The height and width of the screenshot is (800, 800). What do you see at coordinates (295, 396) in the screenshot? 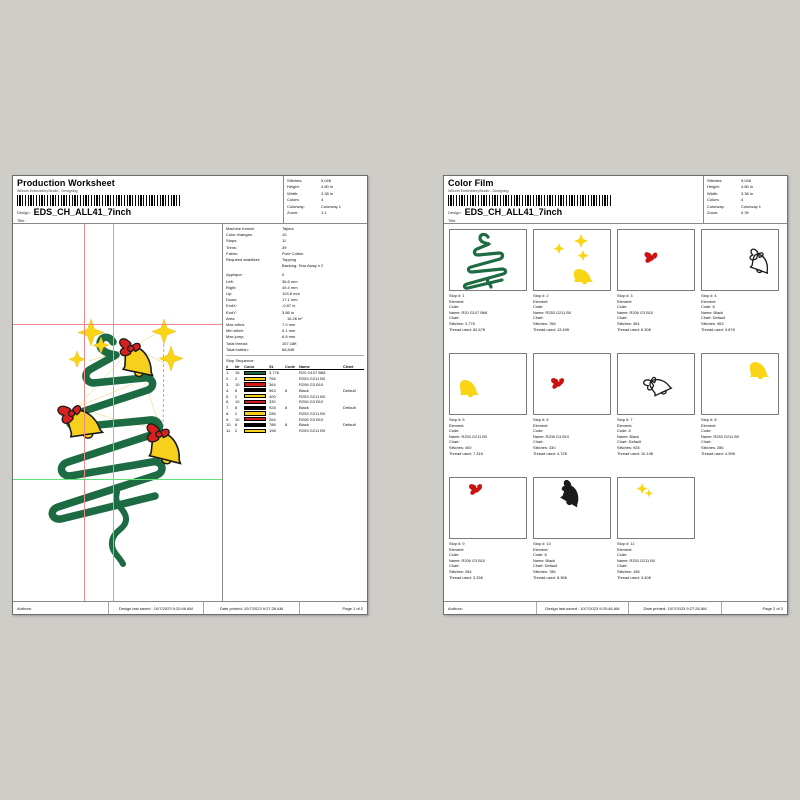
I see `table-row: 5. 2 400 R253 G211 B0` at bounding box center [295, 396].